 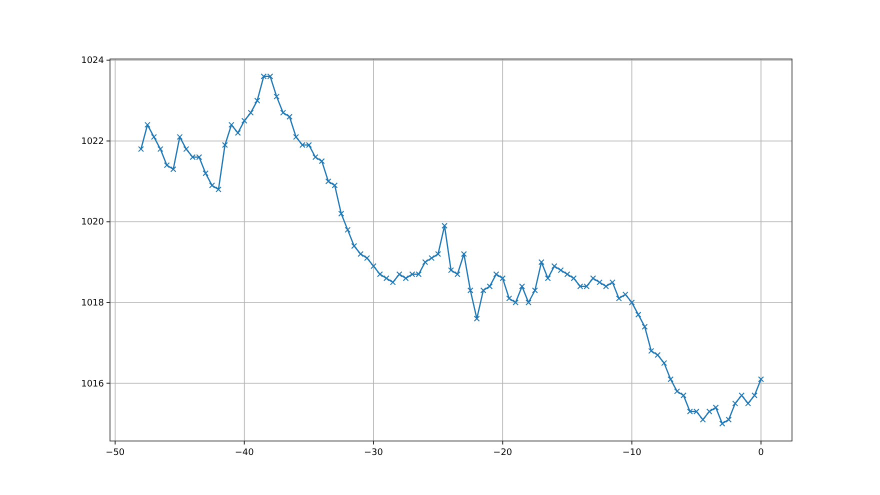 What do you see at coordinates (244, 453) in the screenshot?
I see `x-tick-label: −40` at bounding box center [244, 453].